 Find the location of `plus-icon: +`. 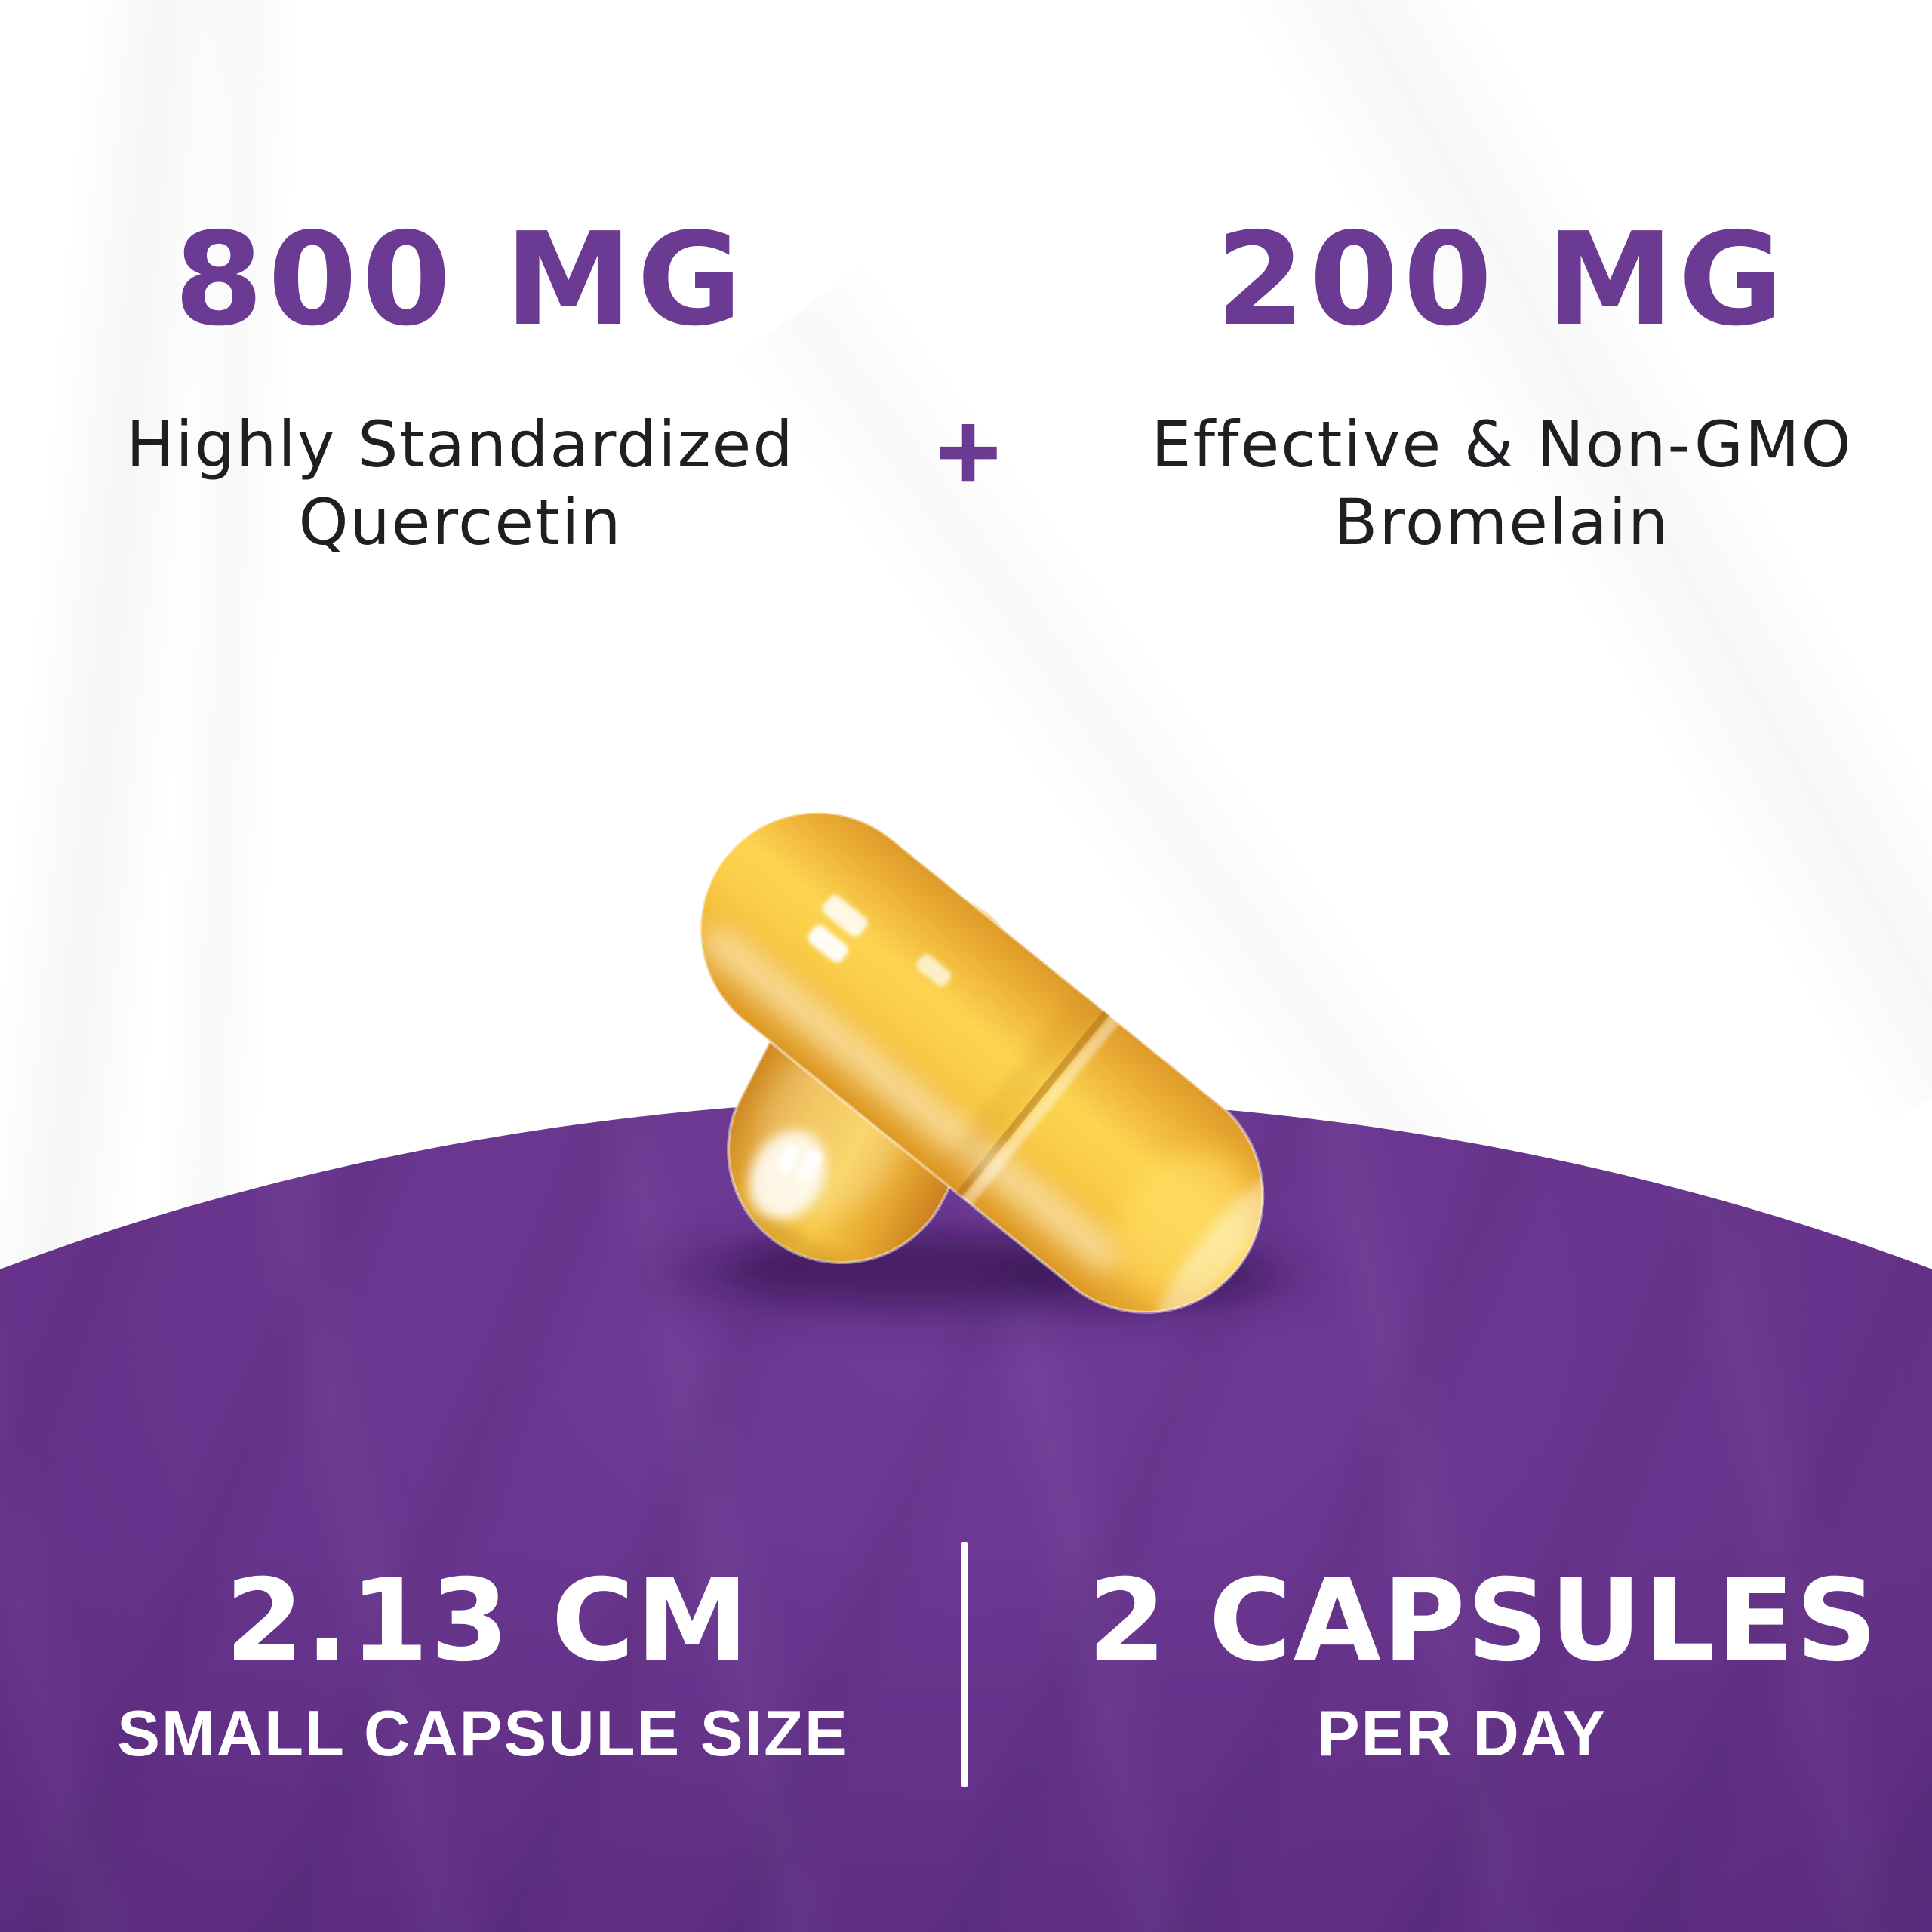

plus-icon: + is located at coordinates (968, 451).